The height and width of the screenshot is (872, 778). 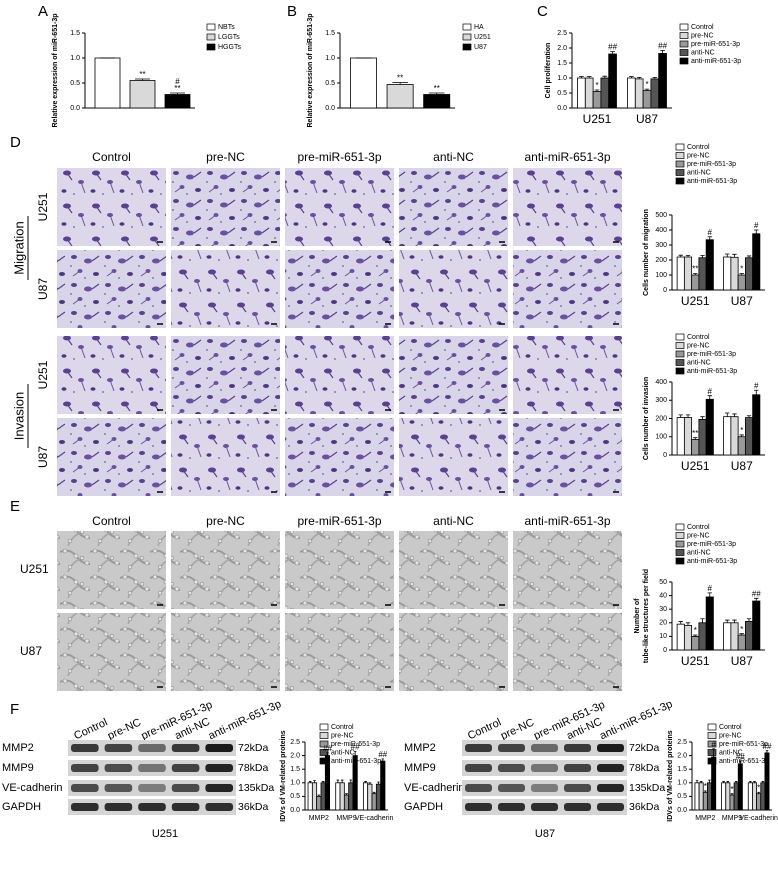 What do you see at coordinates (339, 521) in the screenshot?
I see `column-label: pre-miR-651-3p` at bounding box center [339, 521].